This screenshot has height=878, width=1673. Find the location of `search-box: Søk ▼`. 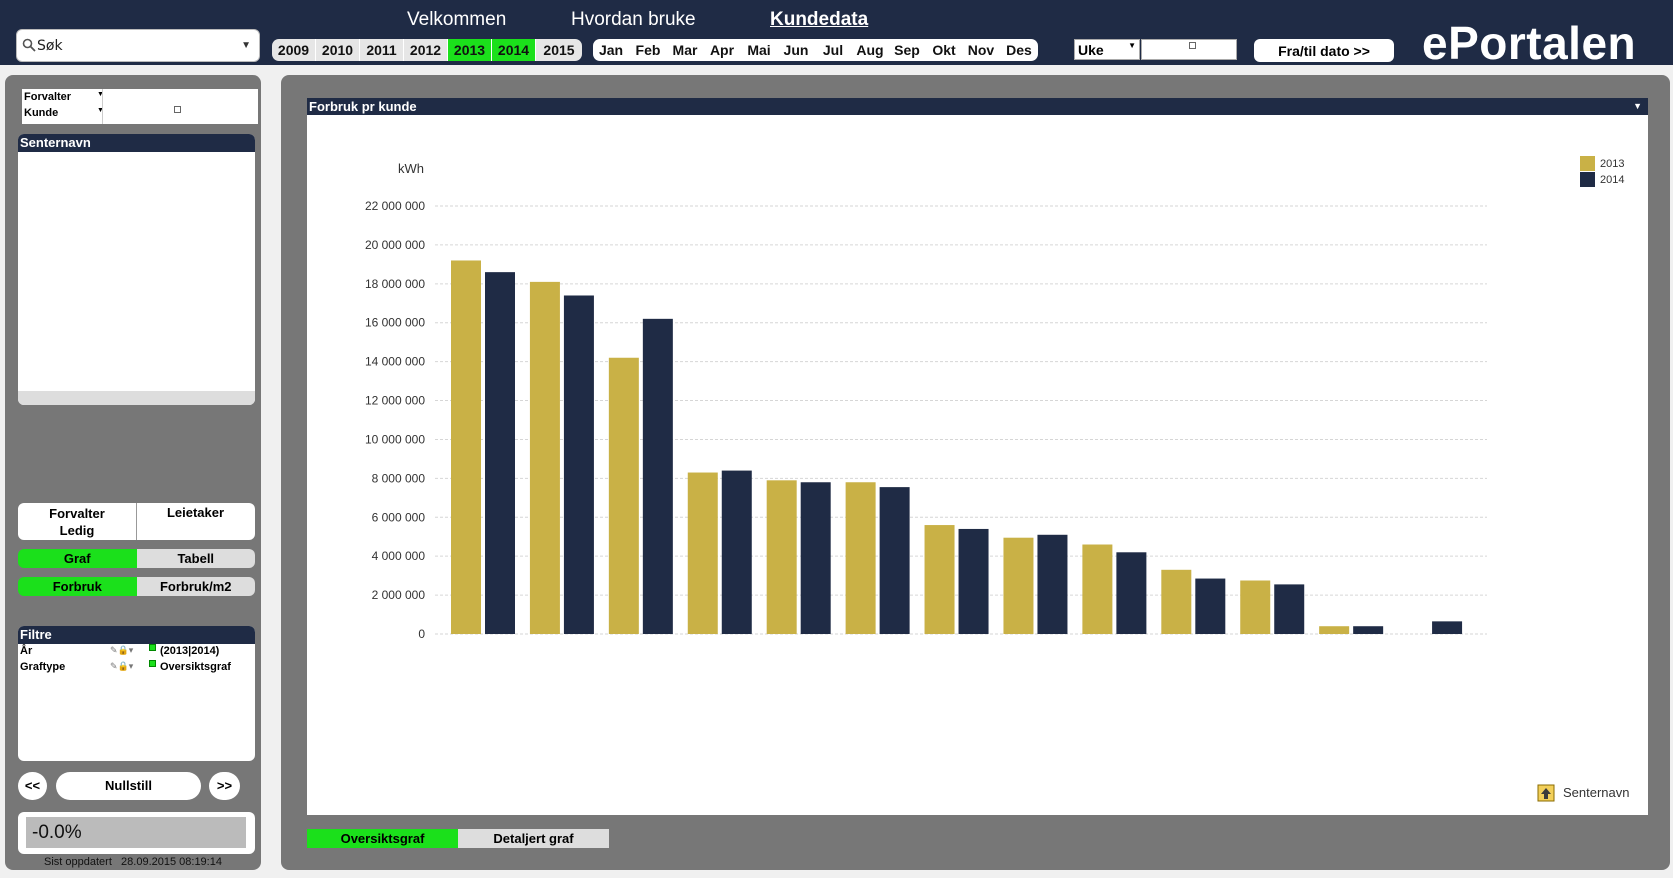

search-box: Søk ▼ is located at coordinates (138, 45).